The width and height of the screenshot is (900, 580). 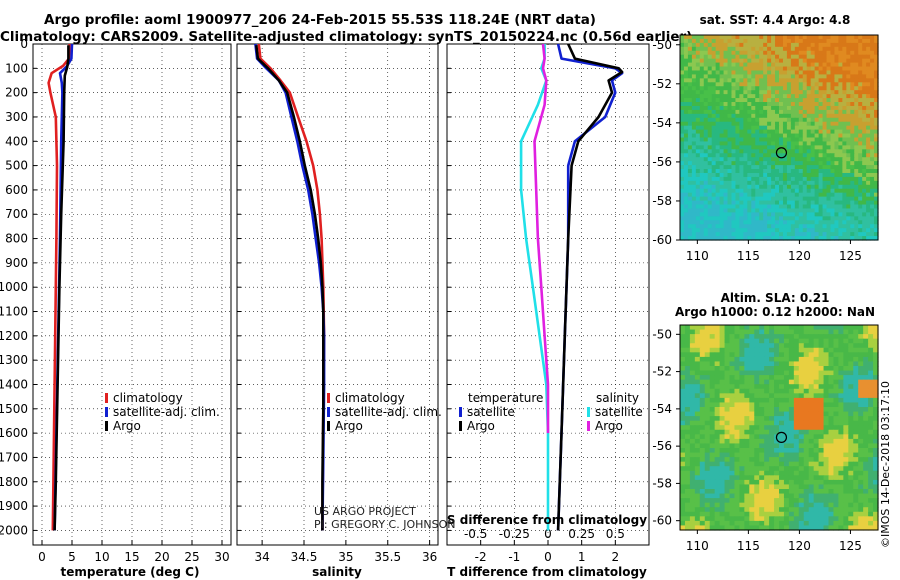 I want to click on map-x-tick-label: 110, so click(x=697, y=546).